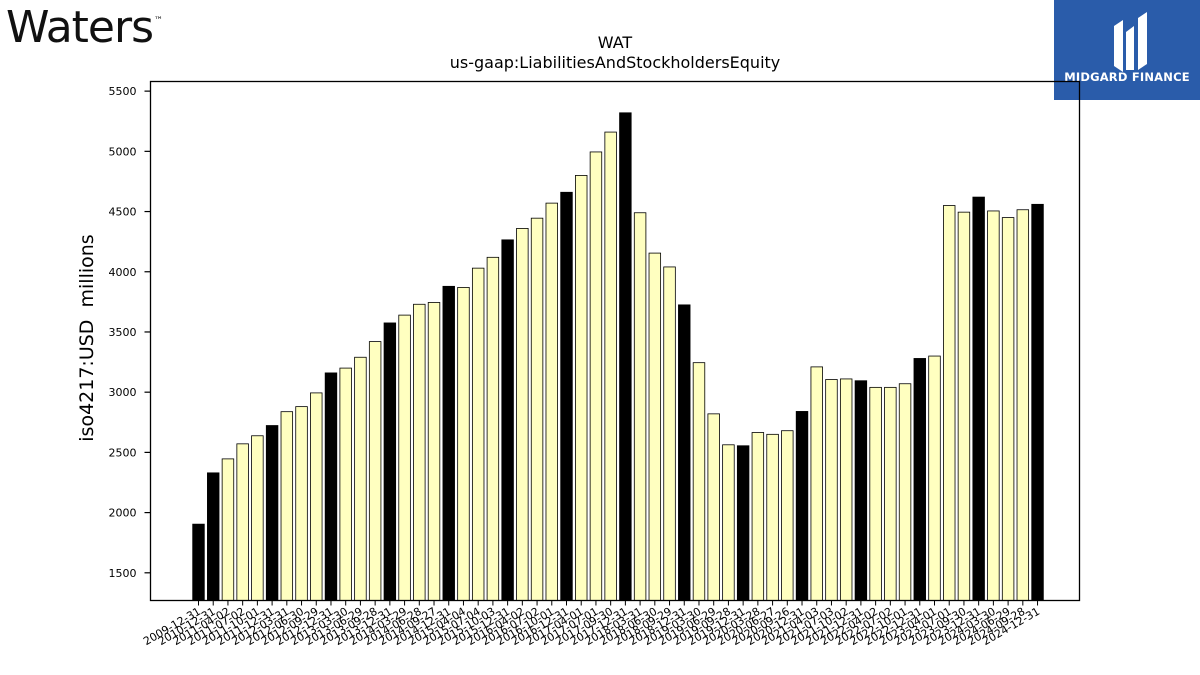  What do you see at coordinates (123, 392) in the screenshot?
I see `y-tick-label: 3000` at bounding box center [123, 392].